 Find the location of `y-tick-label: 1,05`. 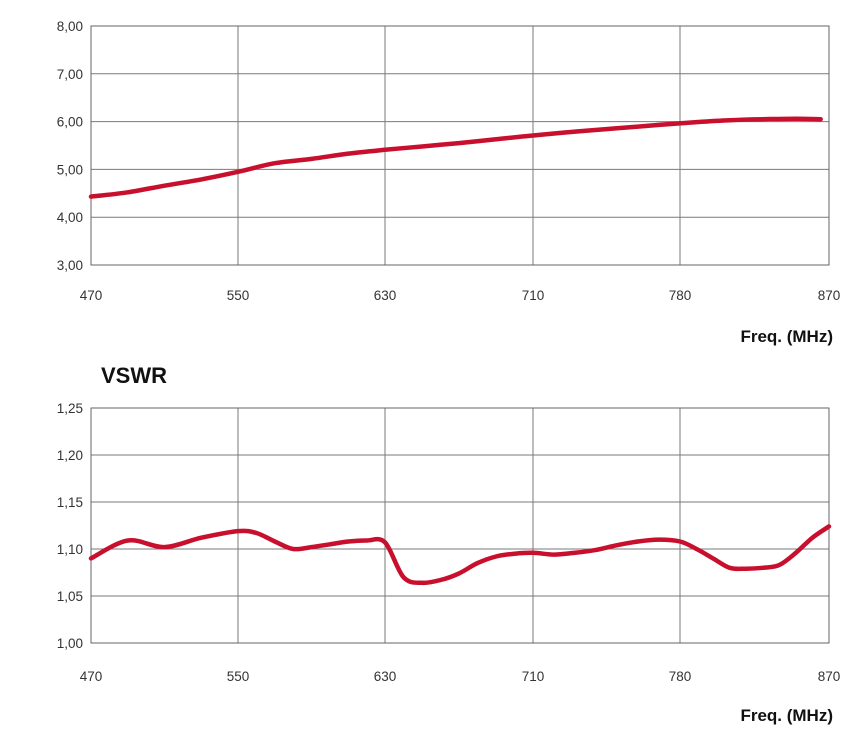

y-tick-label: 1,05 is located at coordinates (70, 596).